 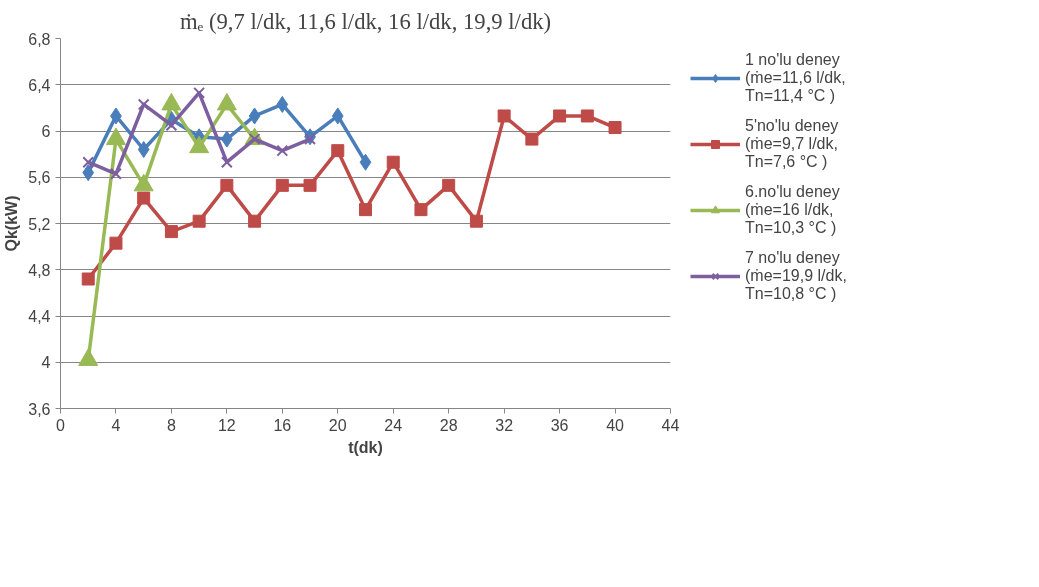 I want to click on chart-title: ṁₑ (9,7 l/dk, 11,6 l/dk, 16 l/dk, 19,9 l/dk), so click(x=365, y=21).